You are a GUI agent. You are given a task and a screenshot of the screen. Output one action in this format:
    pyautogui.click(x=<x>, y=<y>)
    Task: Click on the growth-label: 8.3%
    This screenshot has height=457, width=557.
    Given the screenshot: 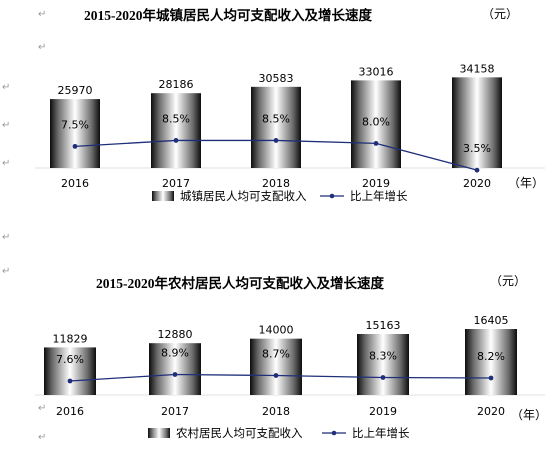 What is the action you would take?
    pyautogui.click(x=383, y=356)
    